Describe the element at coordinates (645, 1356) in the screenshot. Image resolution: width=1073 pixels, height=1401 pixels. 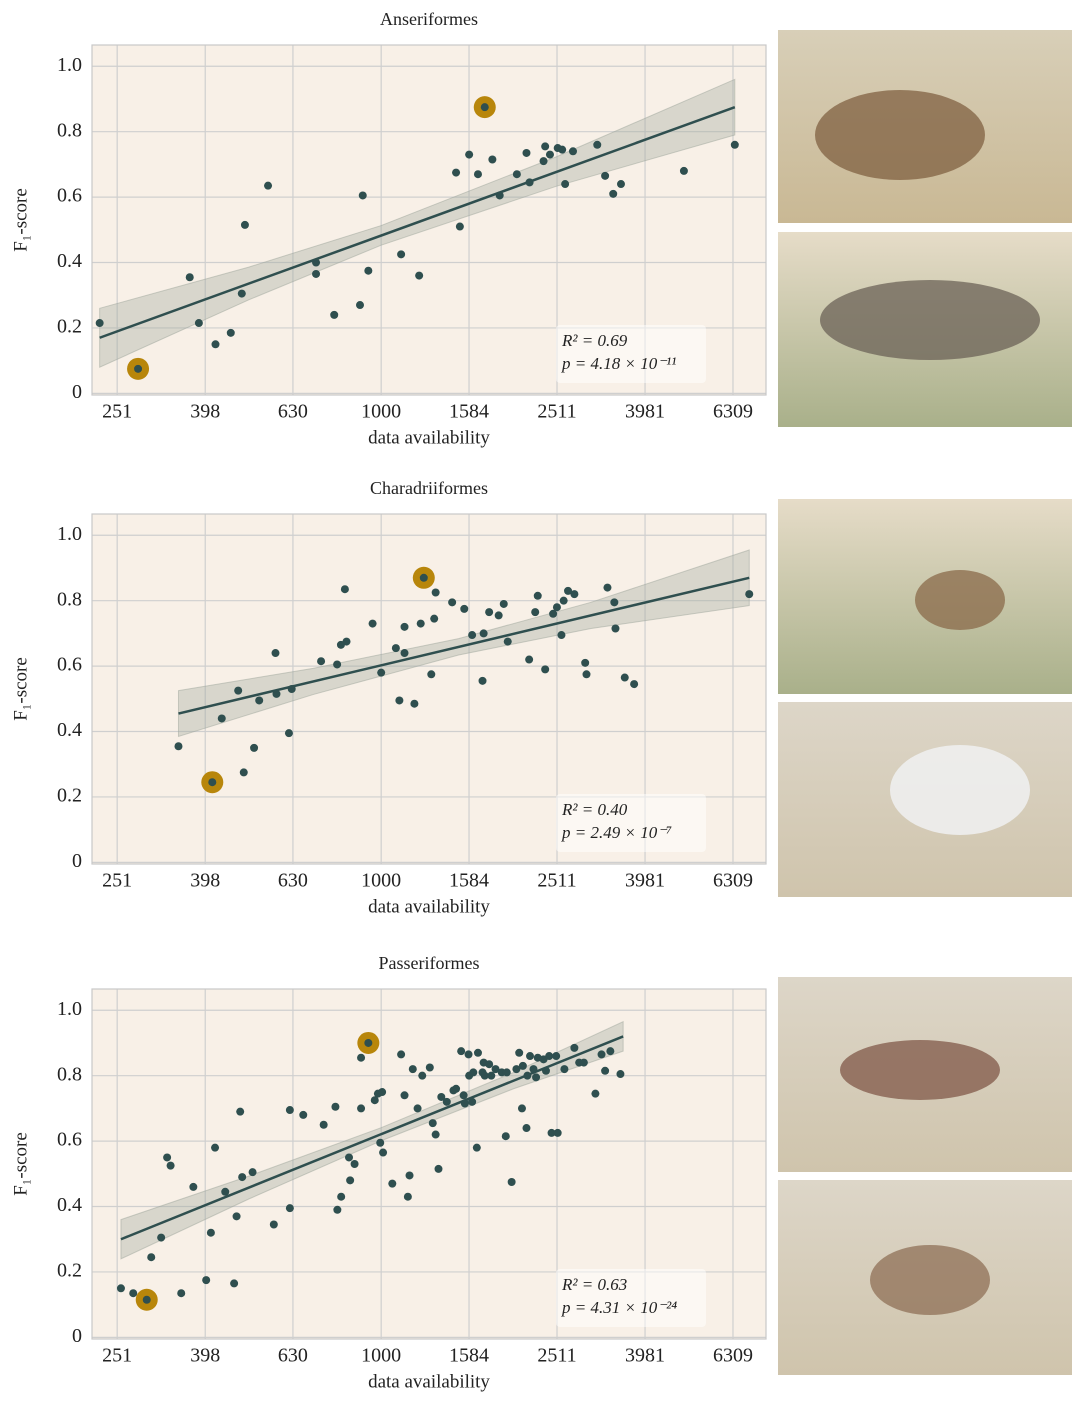
I see `x-tick-label: 3981` at that location.